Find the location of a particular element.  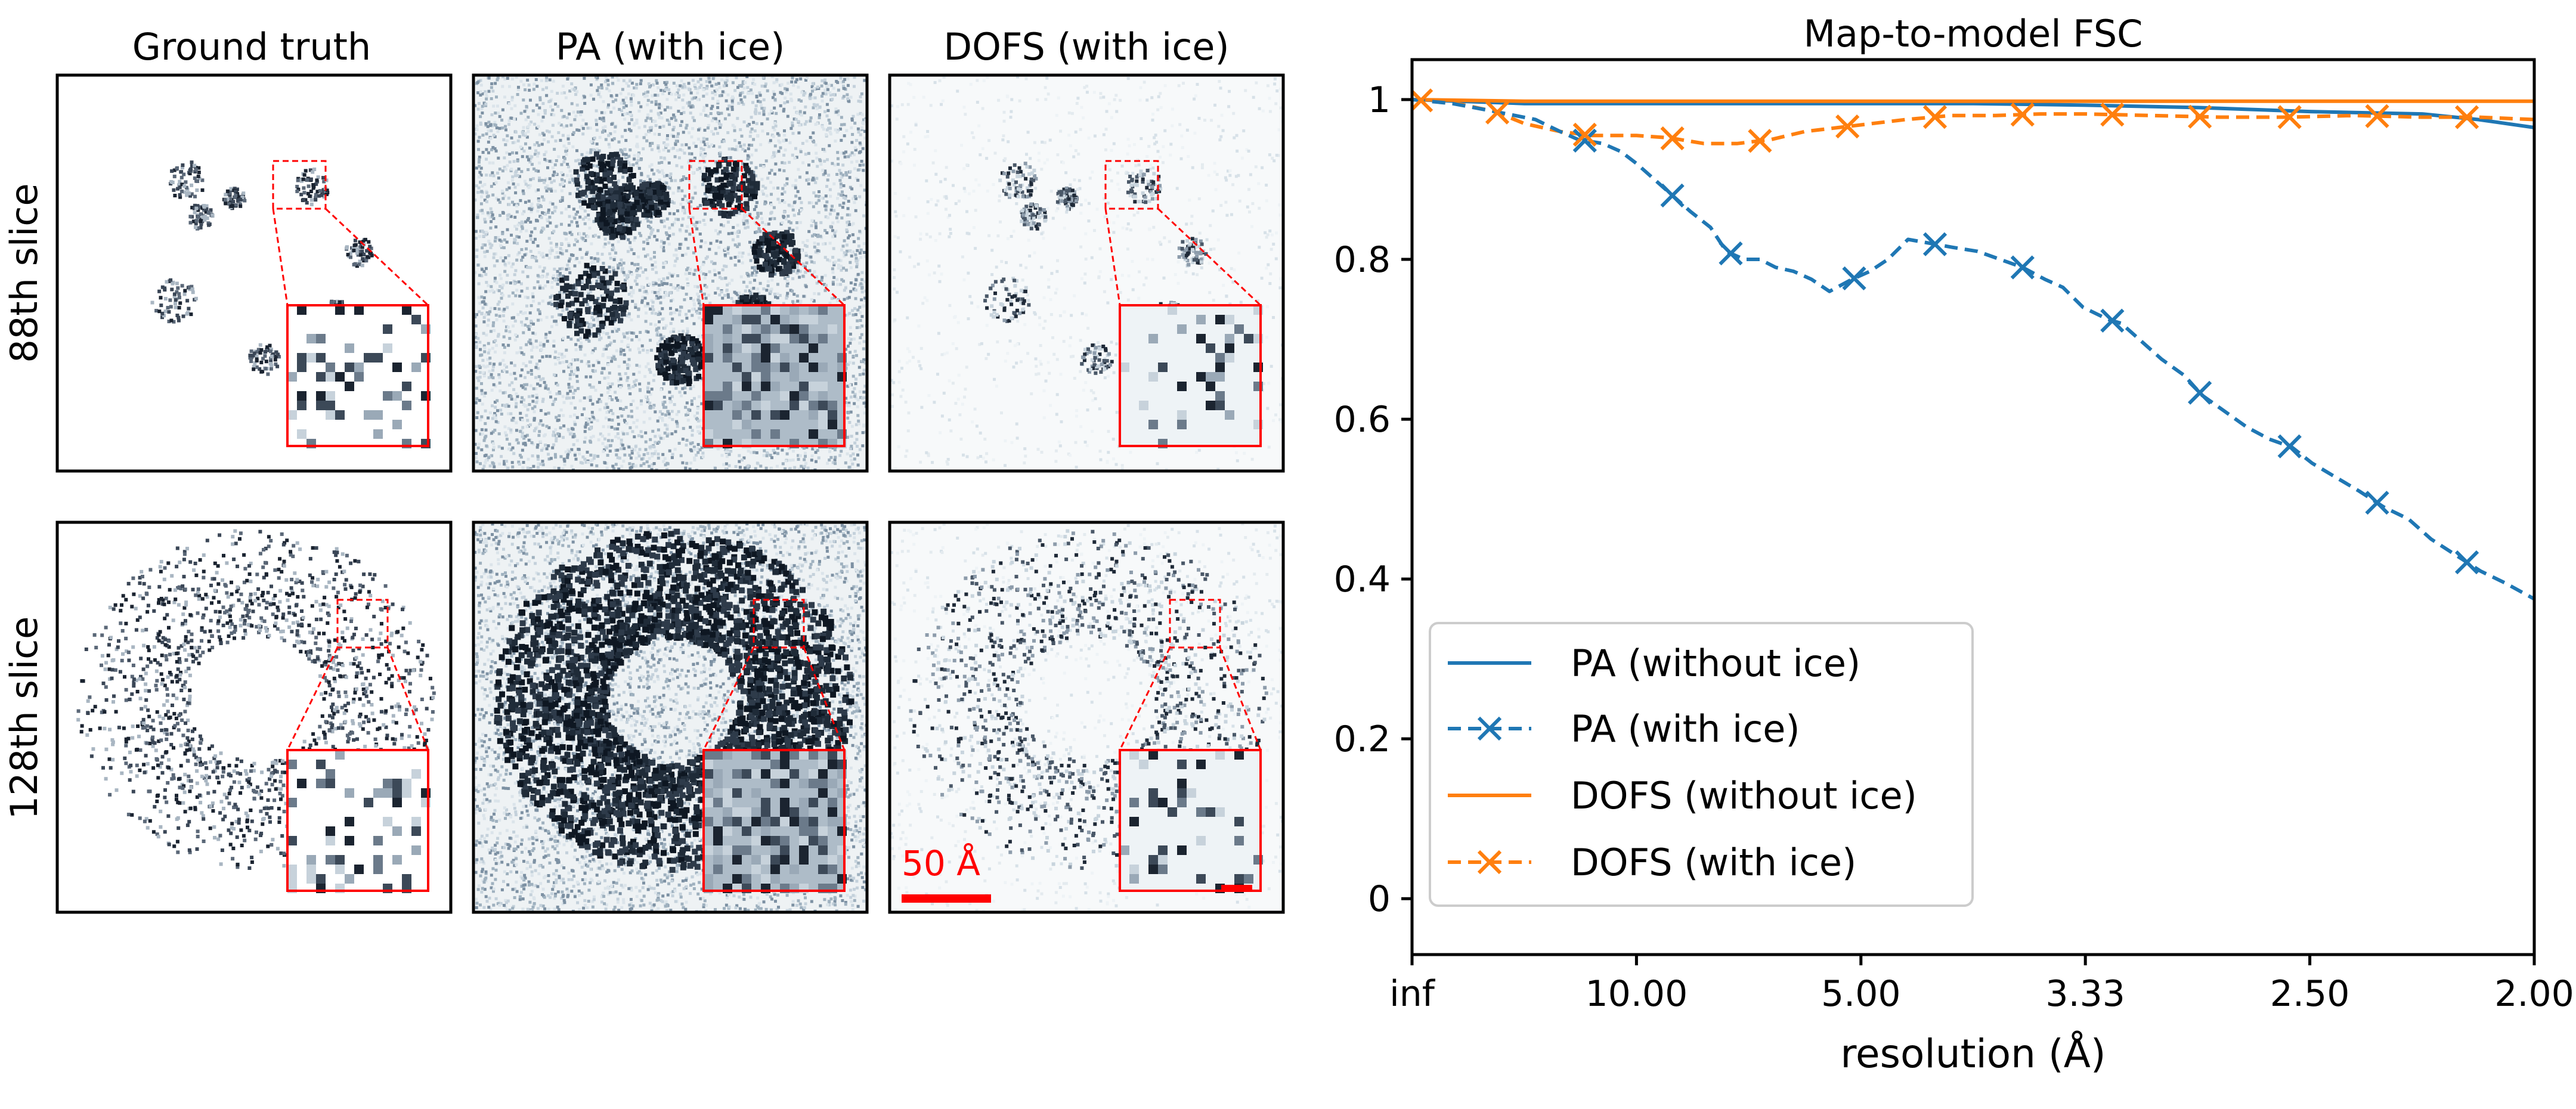

zoom-scalebar is located at coordinates (1236, 888).